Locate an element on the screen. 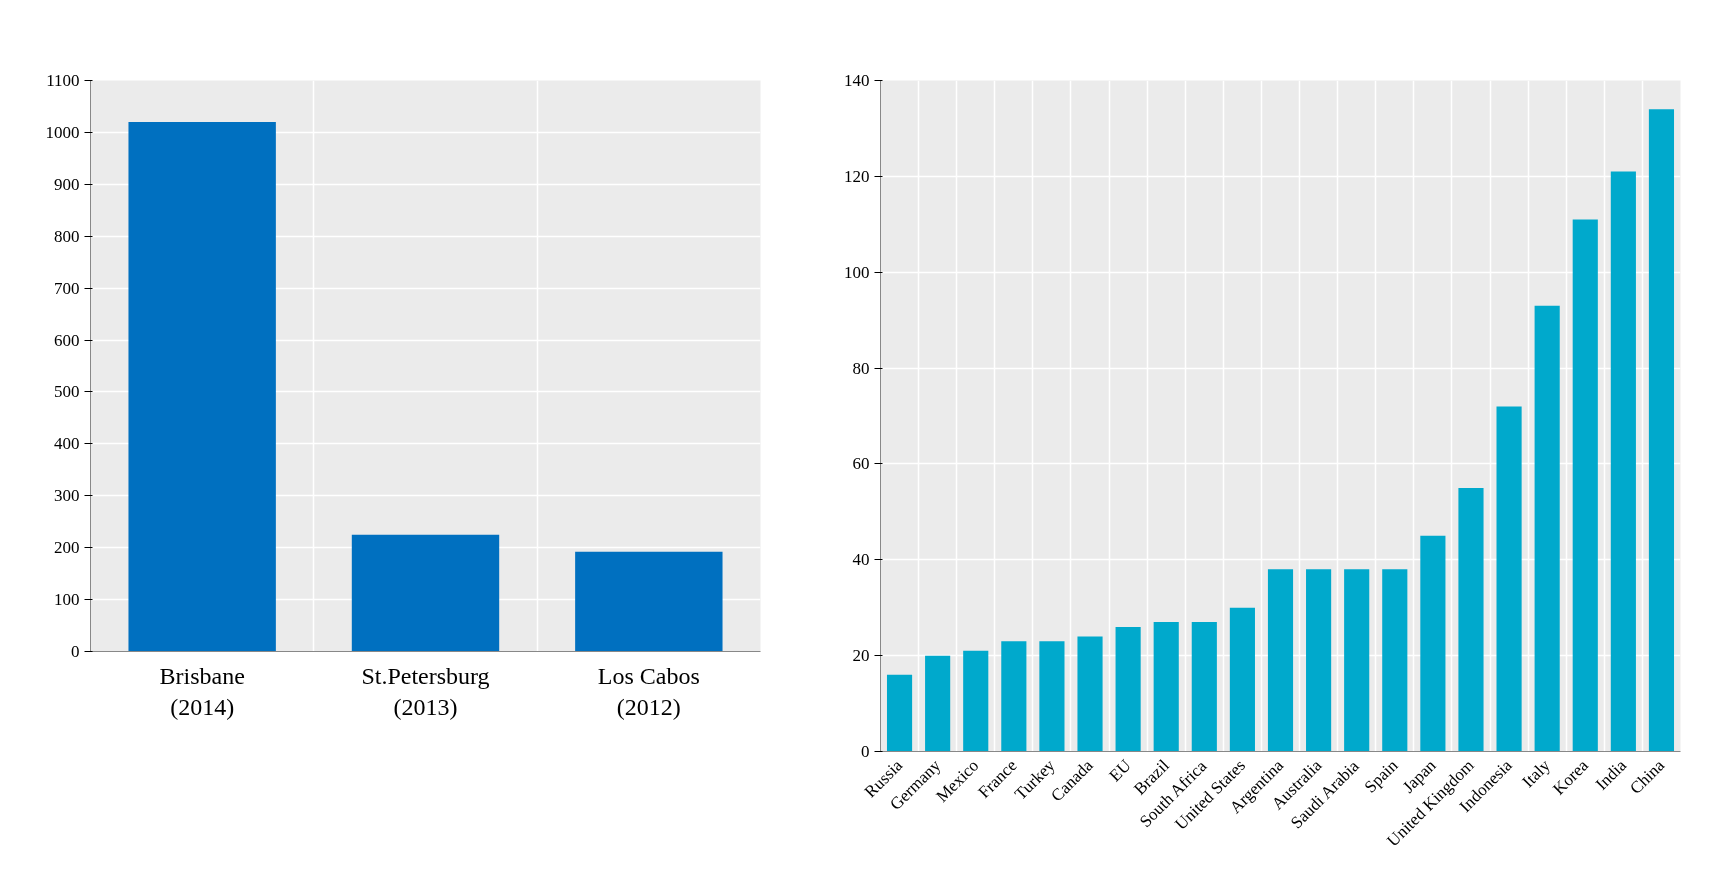  y-tick-label: 140 is located at coordinates (857, 80).